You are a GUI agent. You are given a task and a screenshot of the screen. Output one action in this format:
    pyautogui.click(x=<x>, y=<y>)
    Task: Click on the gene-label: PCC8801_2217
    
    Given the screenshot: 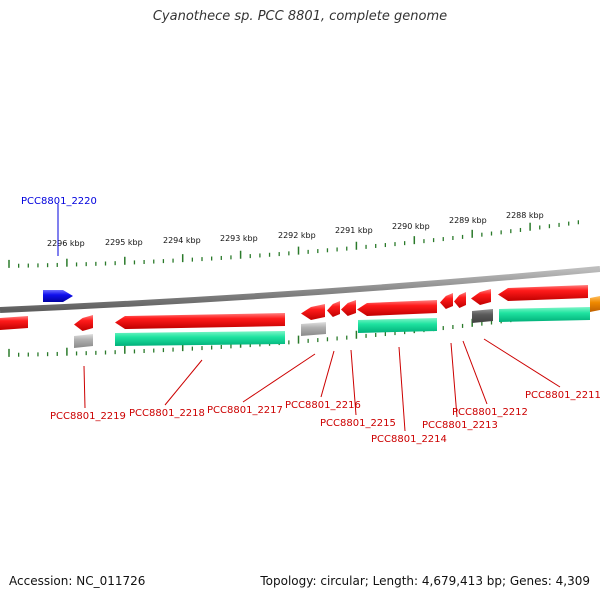 What is the action you would take?
    pyautogui.click(x=245, y=410)
    